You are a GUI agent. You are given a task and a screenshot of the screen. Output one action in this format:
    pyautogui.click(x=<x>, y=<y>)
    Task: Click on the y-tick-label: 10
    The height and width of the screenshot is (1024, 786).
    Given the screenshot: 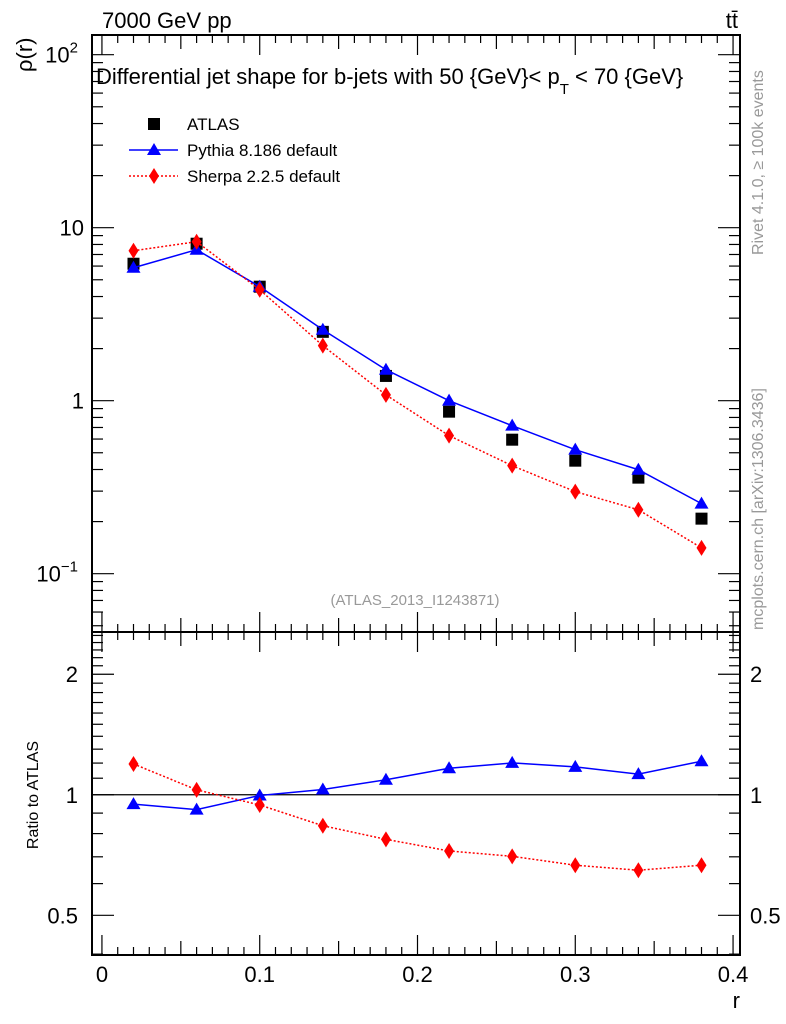 What is the action you would take?
    pyautogui.click(x=72, y=228)
    